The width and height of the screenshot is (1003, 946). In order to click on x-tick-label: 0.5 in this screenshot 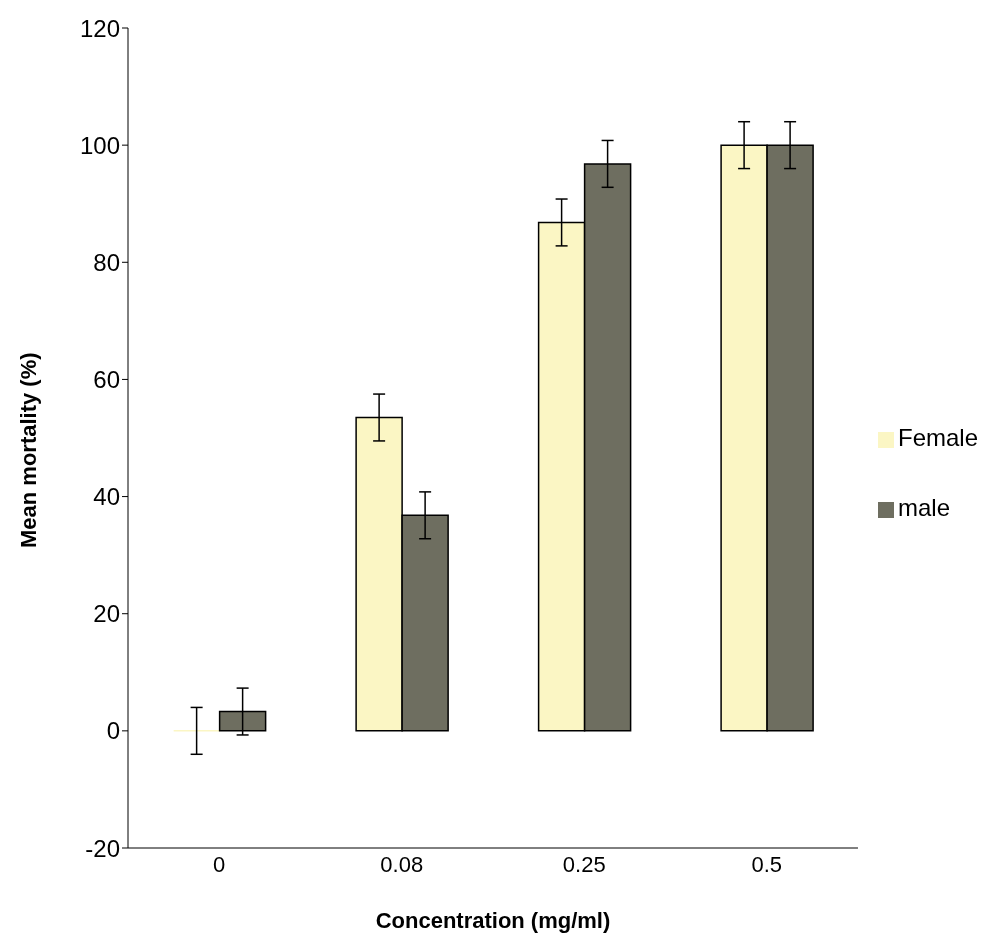, I will do `click(767, 864)`.